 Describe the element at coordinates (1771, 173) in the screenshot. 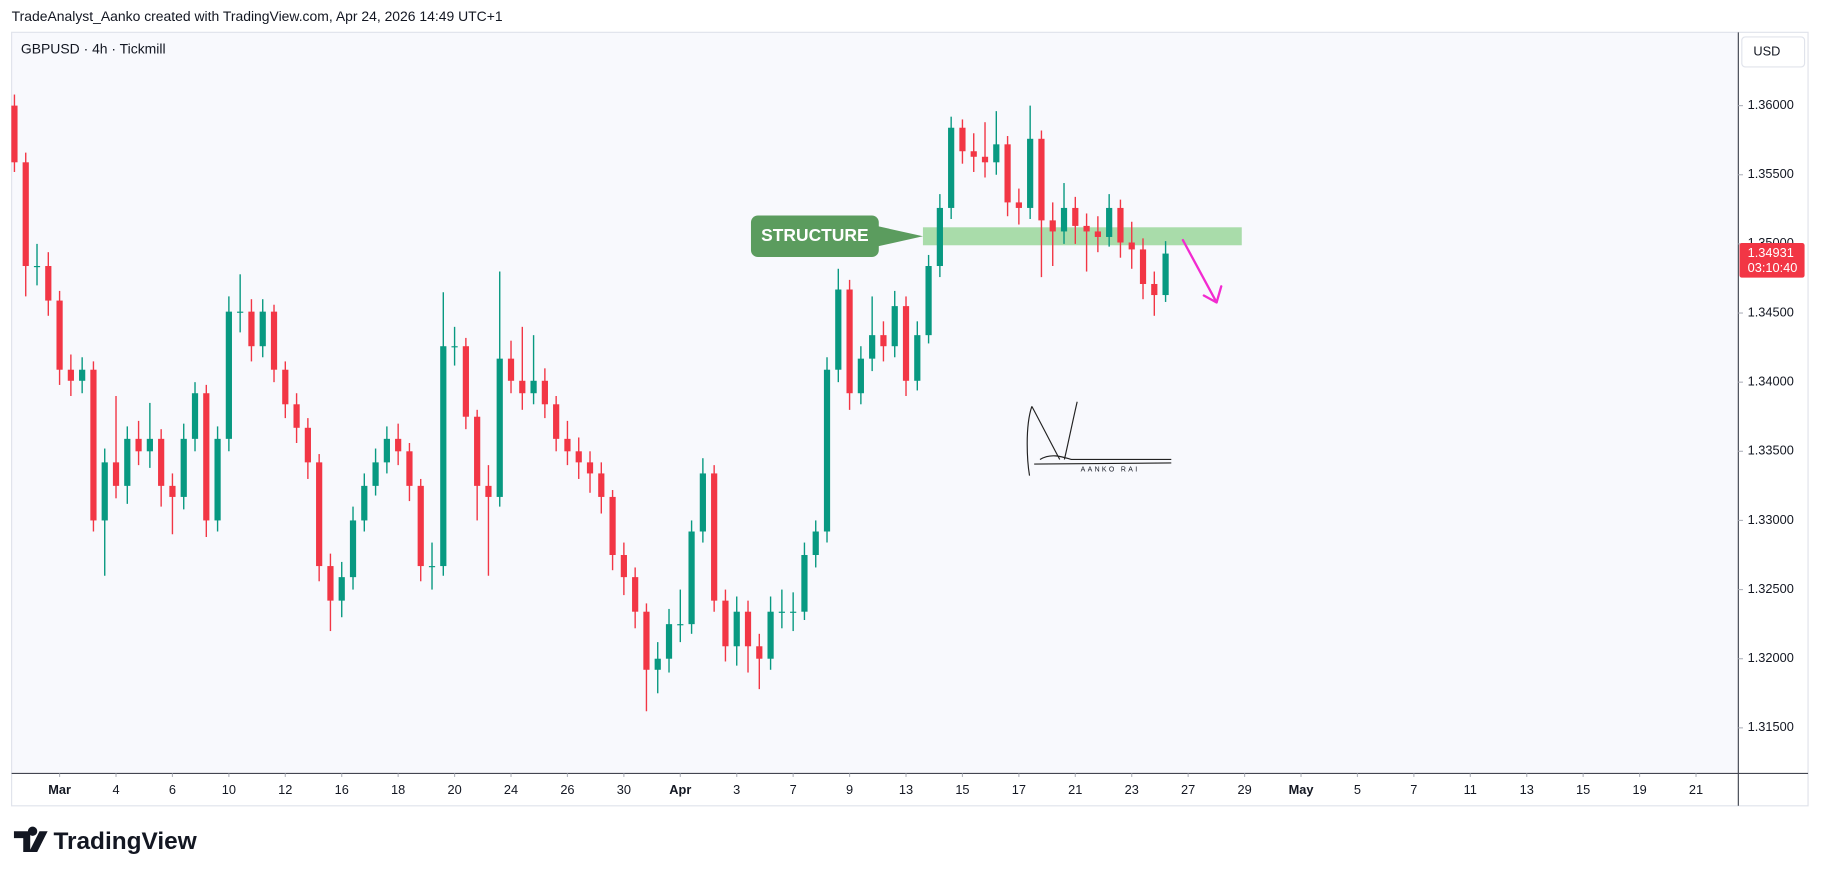

I see `y-tick-label: 1.35500` at that location.